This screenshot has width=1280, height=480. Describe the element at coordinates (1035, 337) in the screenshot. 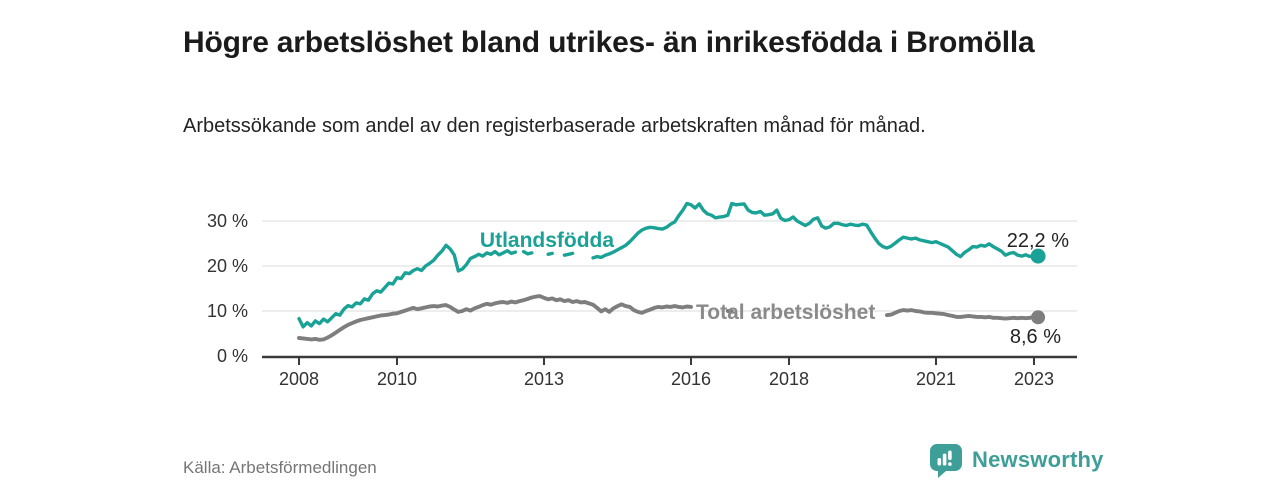

I see `end-value-label: 8,6 %` at that location.